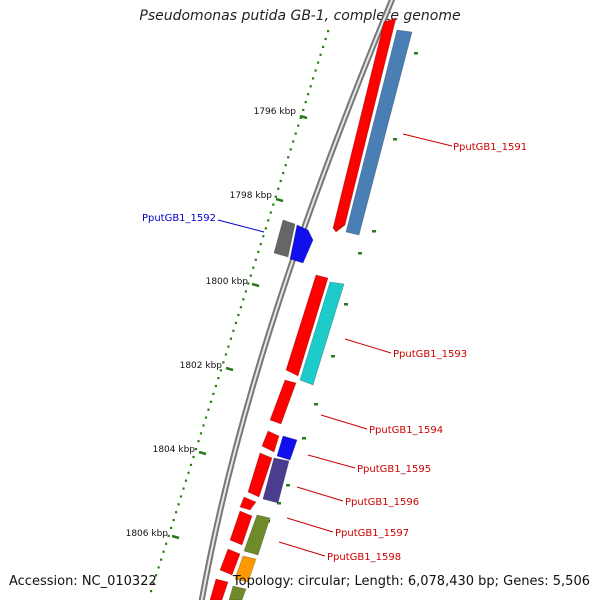 This screenshot has width=600, height=600. Describe the element at coordinates (339, 228) in the screenshot. I see `cds-1591-arrowhead` at that location.